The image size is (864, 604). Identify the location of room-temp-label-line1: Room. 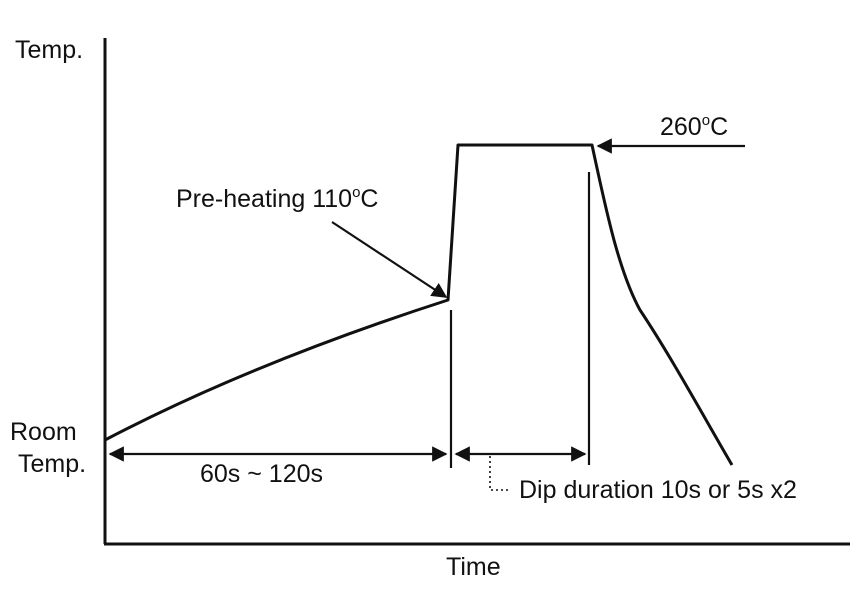
(43, 432).